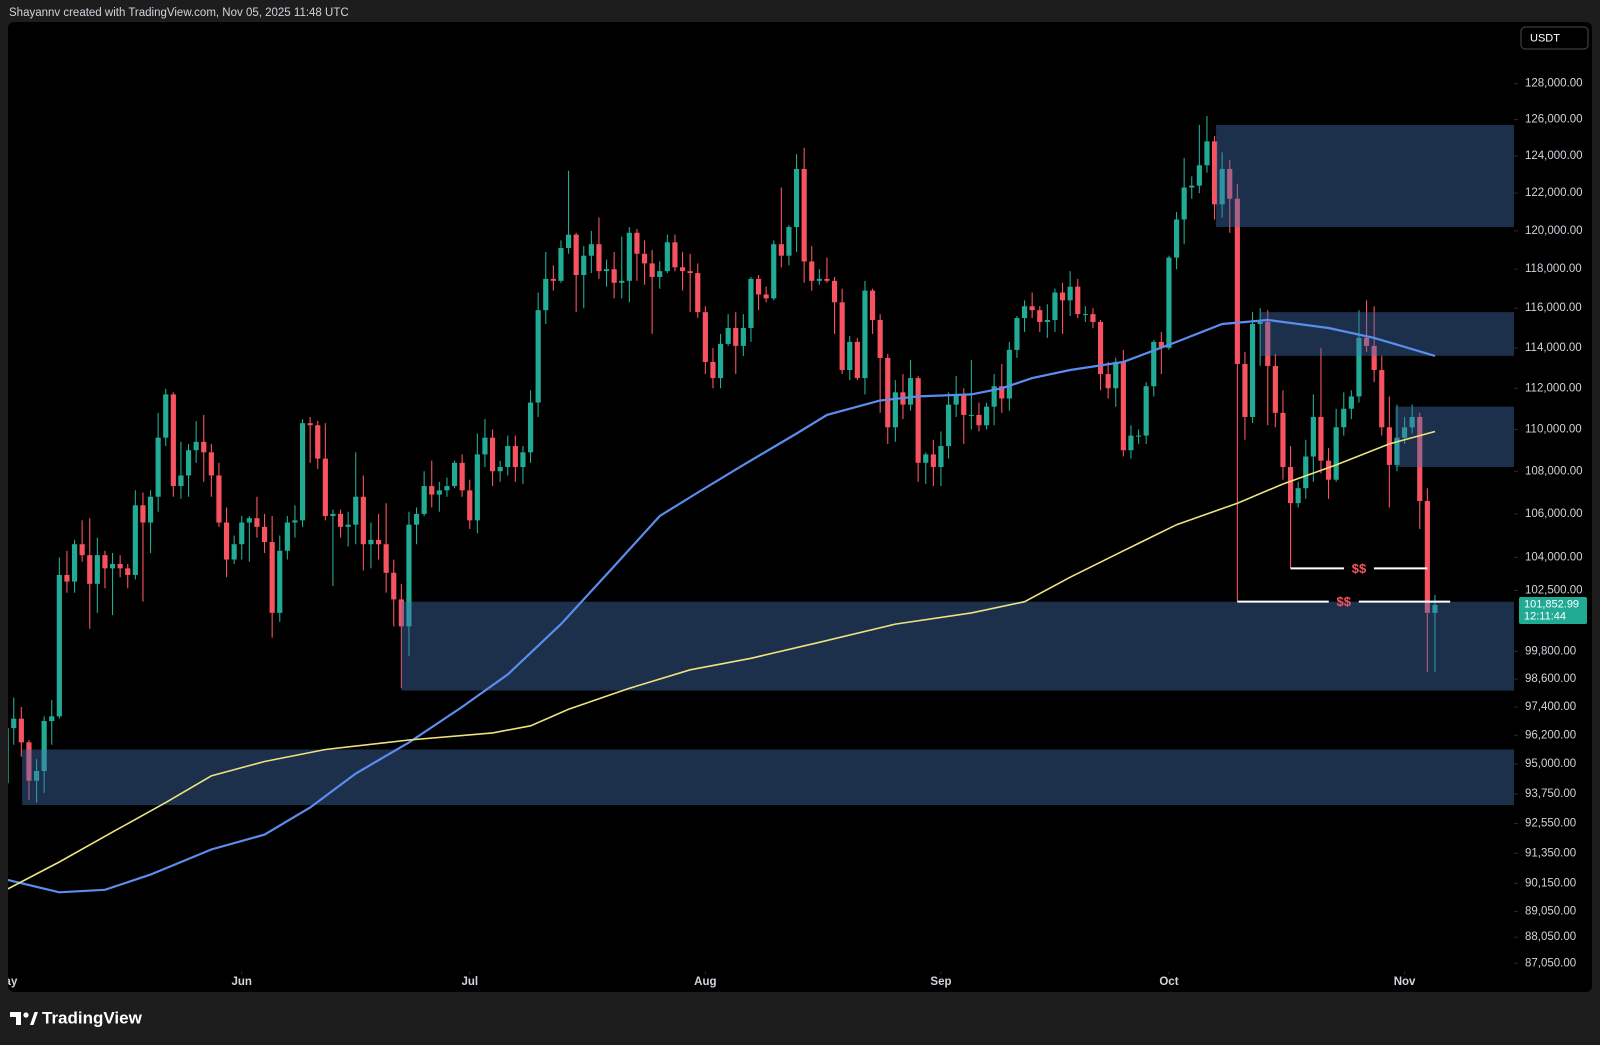 Image resolution: width=1600 pixels, height=1045 pixels. I want to click on level-label: $$, so click(1359, 568).